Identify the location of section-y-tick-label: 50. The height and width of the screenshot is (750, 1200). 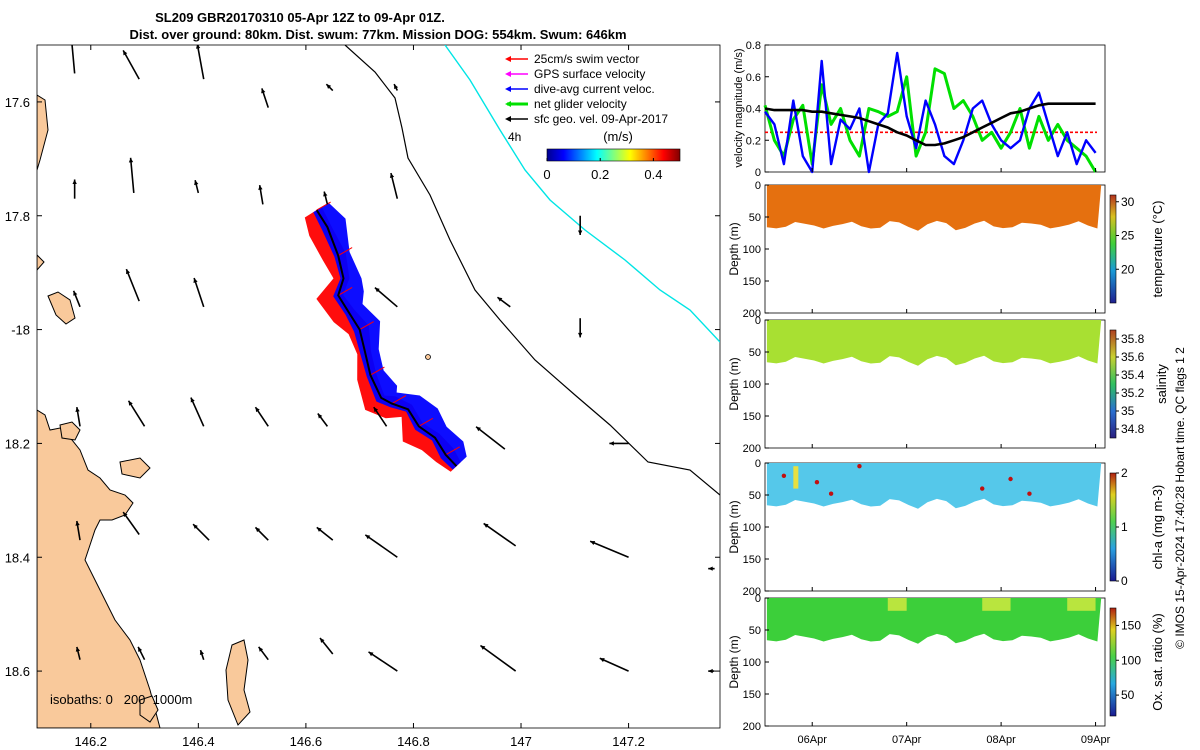
(755, 218).